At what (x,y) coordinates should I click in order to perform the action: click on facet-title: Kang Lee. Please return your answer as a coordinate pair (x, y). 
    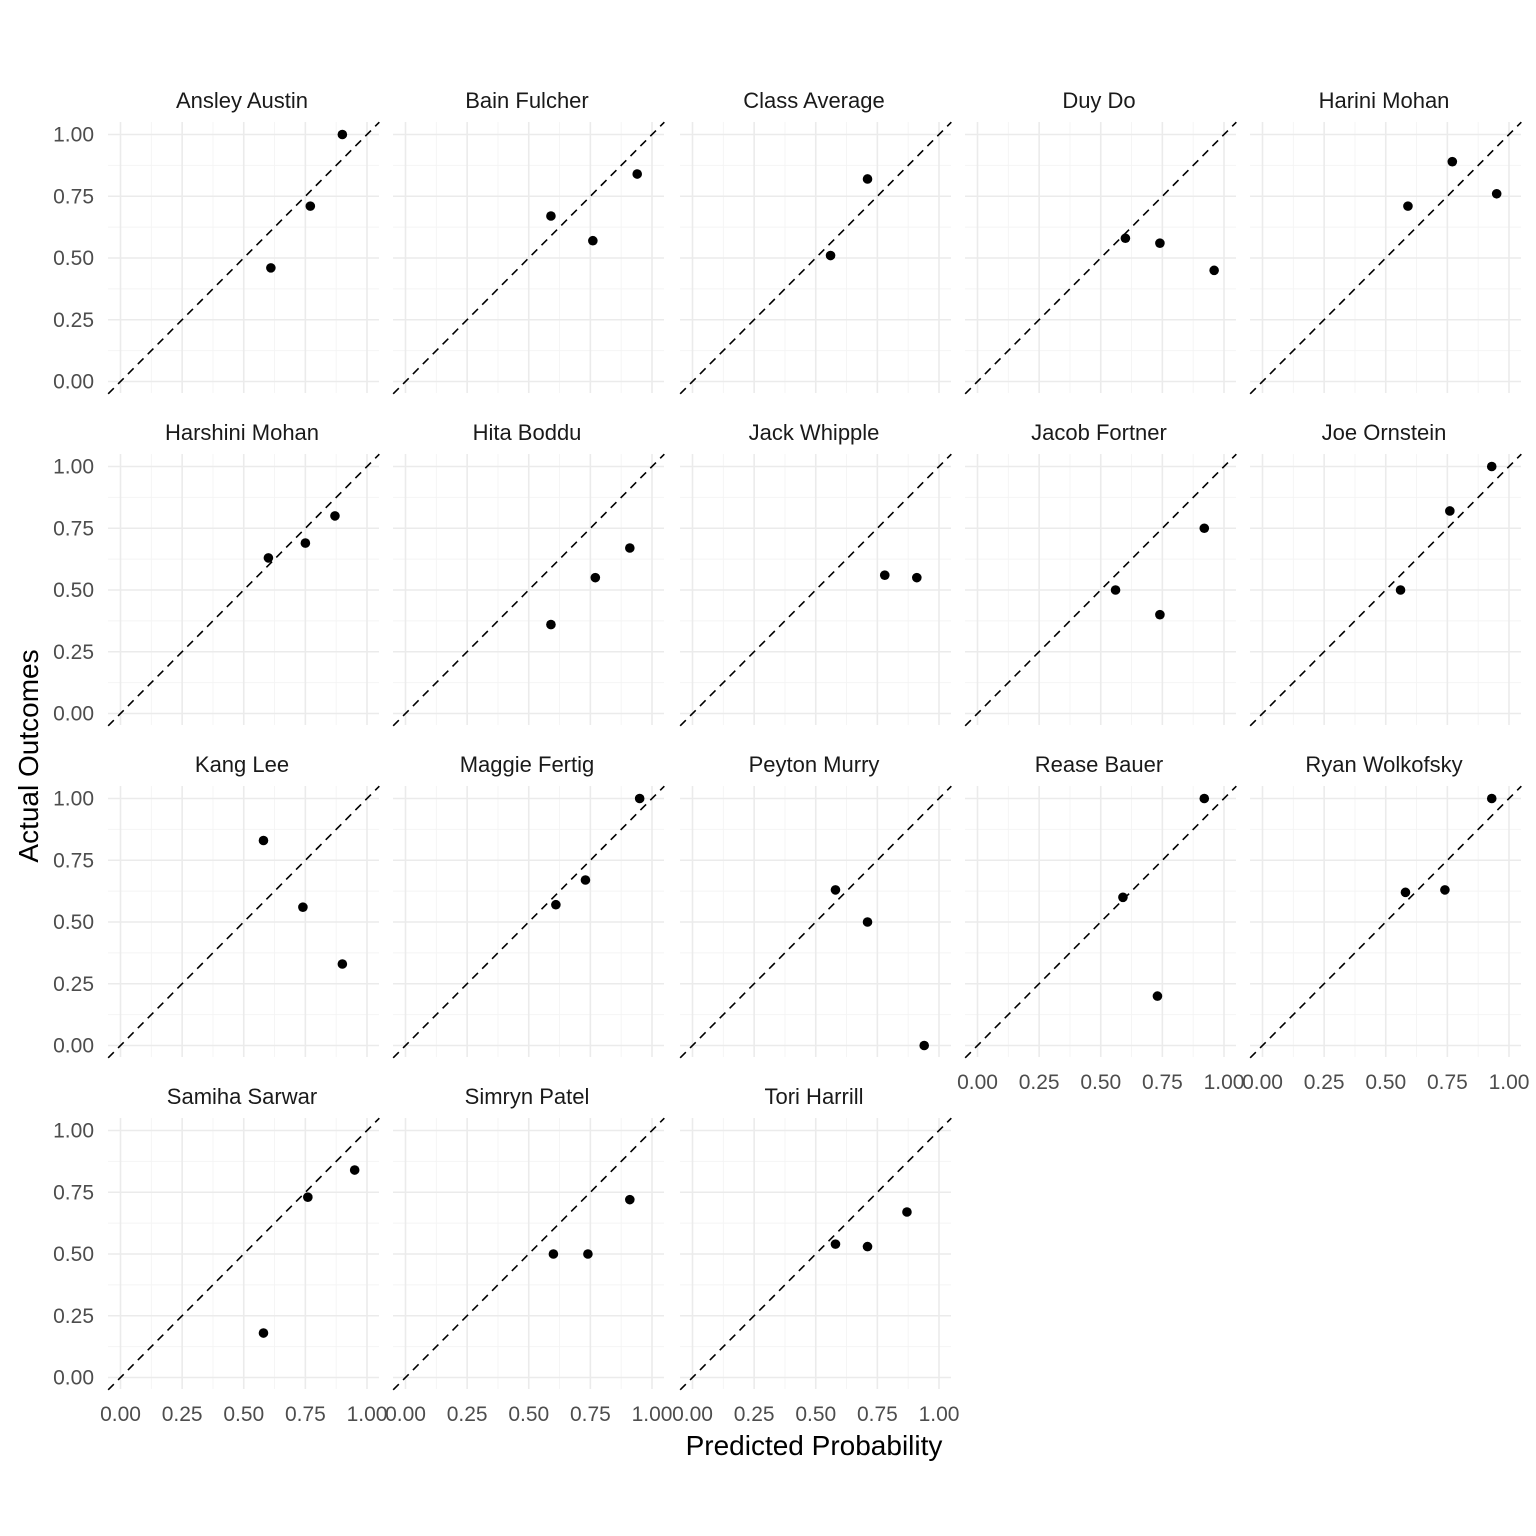
    Looking at the image, I should click on (242, 764).